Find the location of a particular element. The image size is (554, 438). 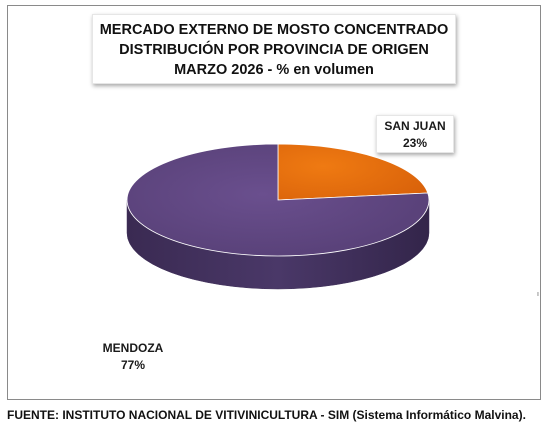

stray-mark: ı is located at coordinates (538, 294).